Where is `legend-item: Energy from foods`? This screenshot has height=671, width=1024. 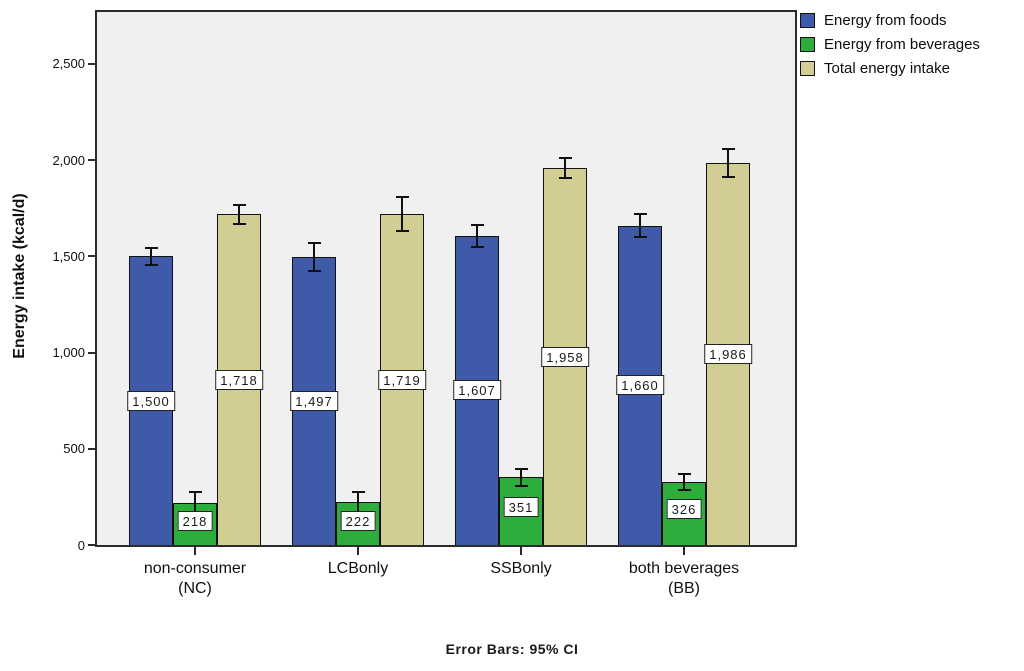
legend-item: Energy from foods is located at coordinates (890, 20).